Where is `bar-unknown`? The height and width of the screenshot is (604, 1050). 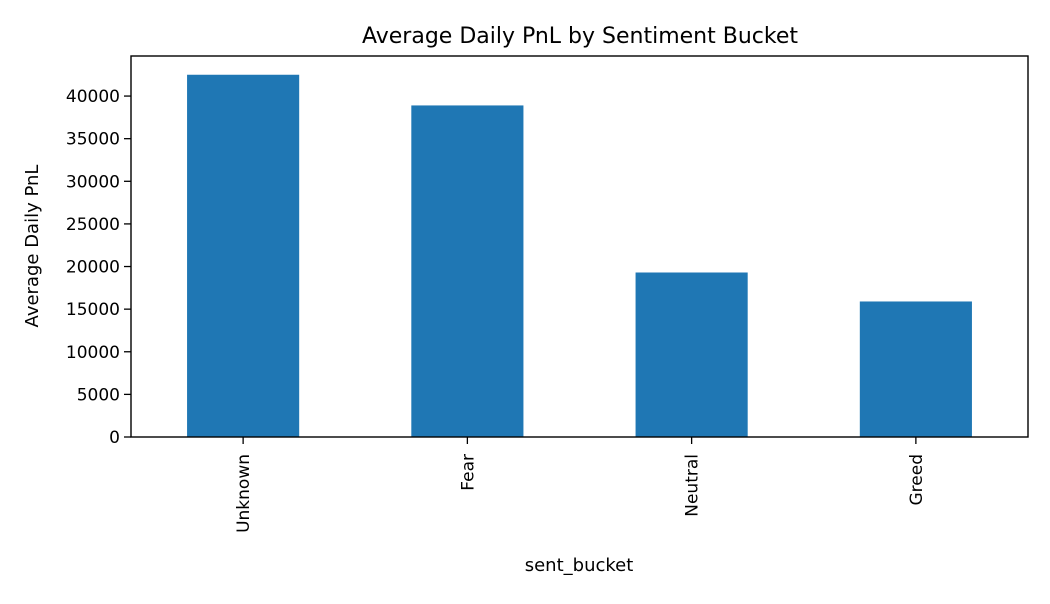
bar-unknown is located at coordinates (243, 255).